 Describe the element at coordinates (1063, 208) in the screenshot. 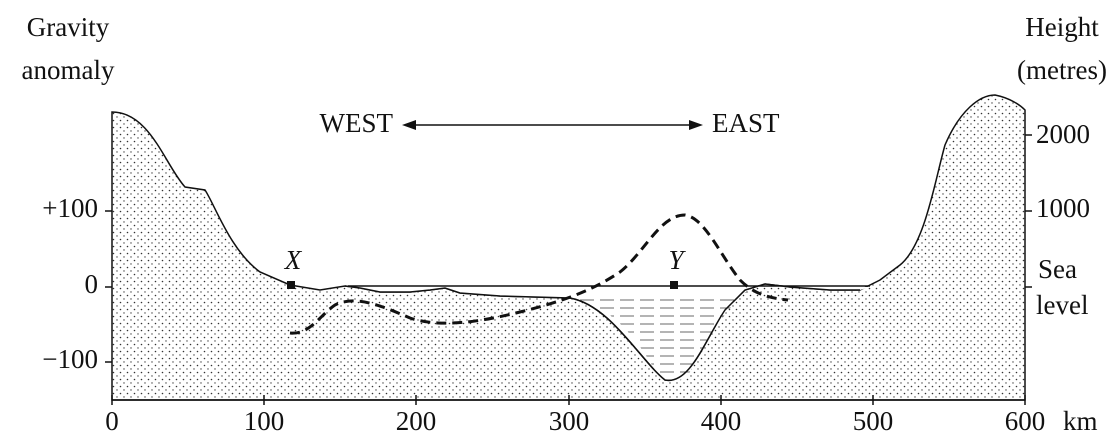

I see `right-tick-label: 1000` at that location.